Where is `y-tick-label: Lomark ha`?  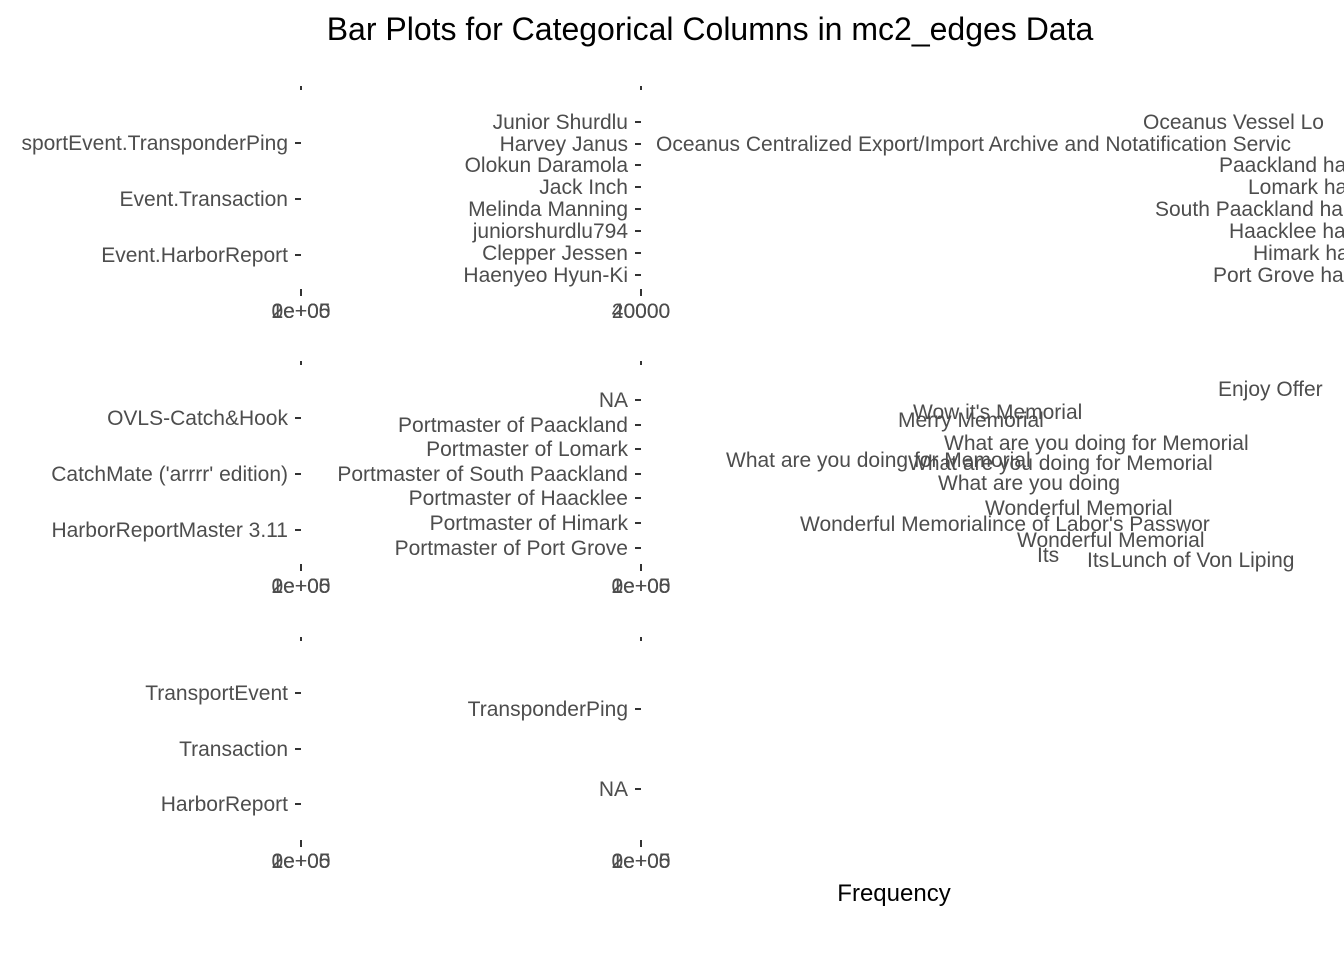 y-tick-label: Lomark ha is located at coordinates (1296, 187).